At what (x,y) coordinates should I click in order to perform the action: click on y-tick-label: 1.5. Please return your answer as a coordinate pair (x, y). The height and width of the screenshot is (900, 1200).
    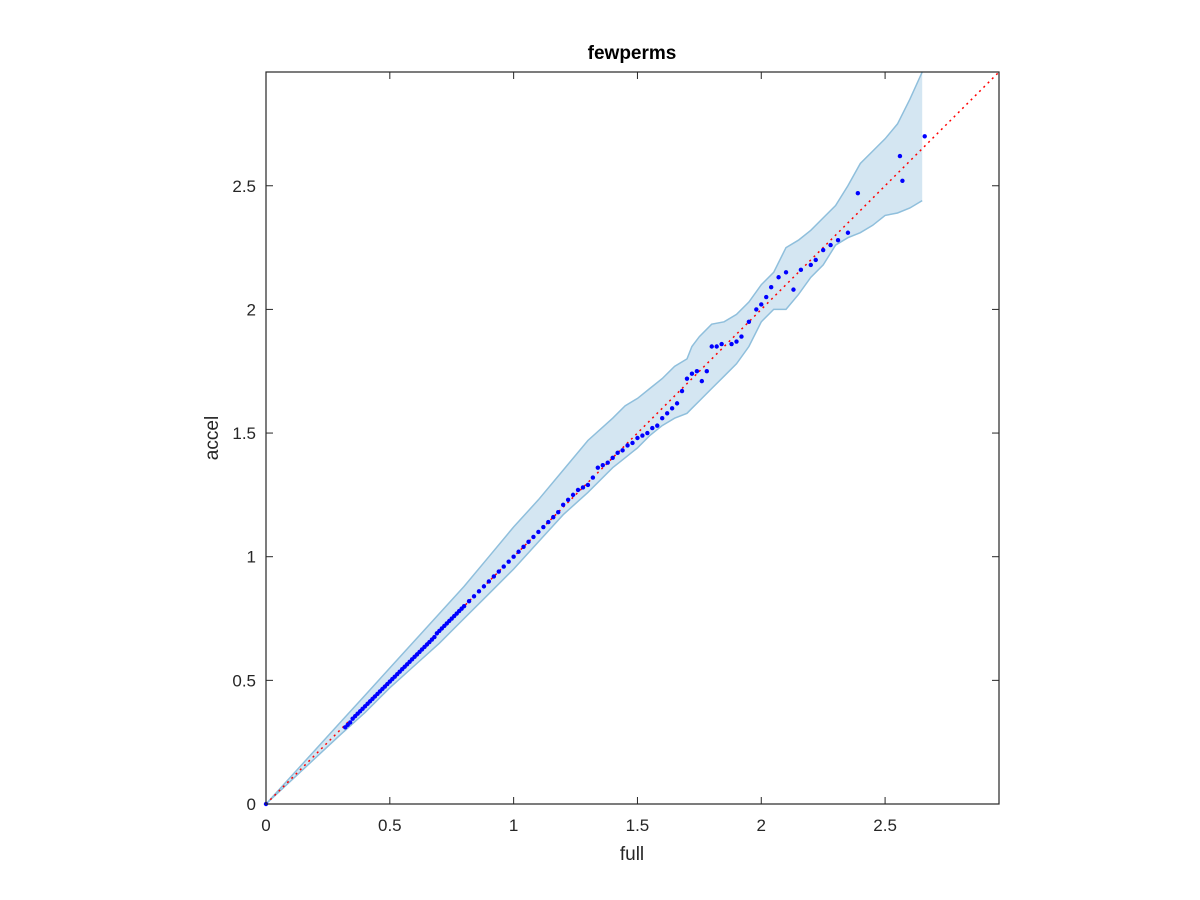
    Looking at the image, I should click on (244, 433).